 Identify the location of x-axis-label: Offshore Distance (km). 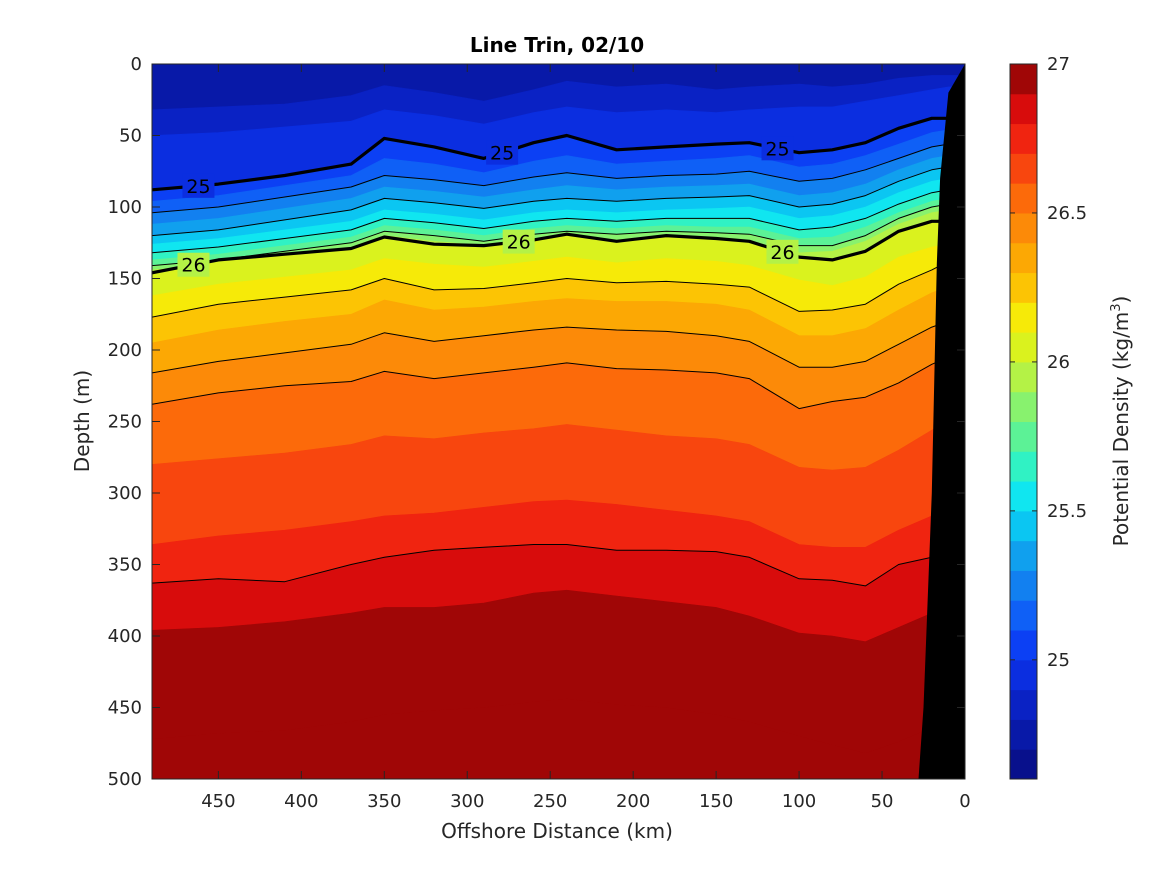
(557, 831).